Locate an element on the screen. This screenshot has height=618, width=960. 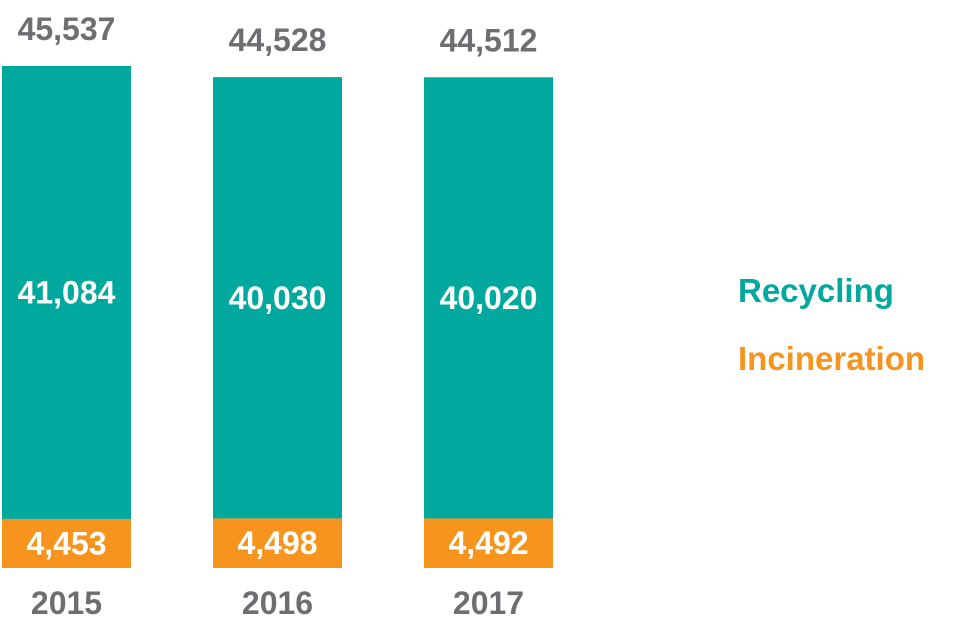
bar-incineration-2017 is located at coordinates (488, 543).